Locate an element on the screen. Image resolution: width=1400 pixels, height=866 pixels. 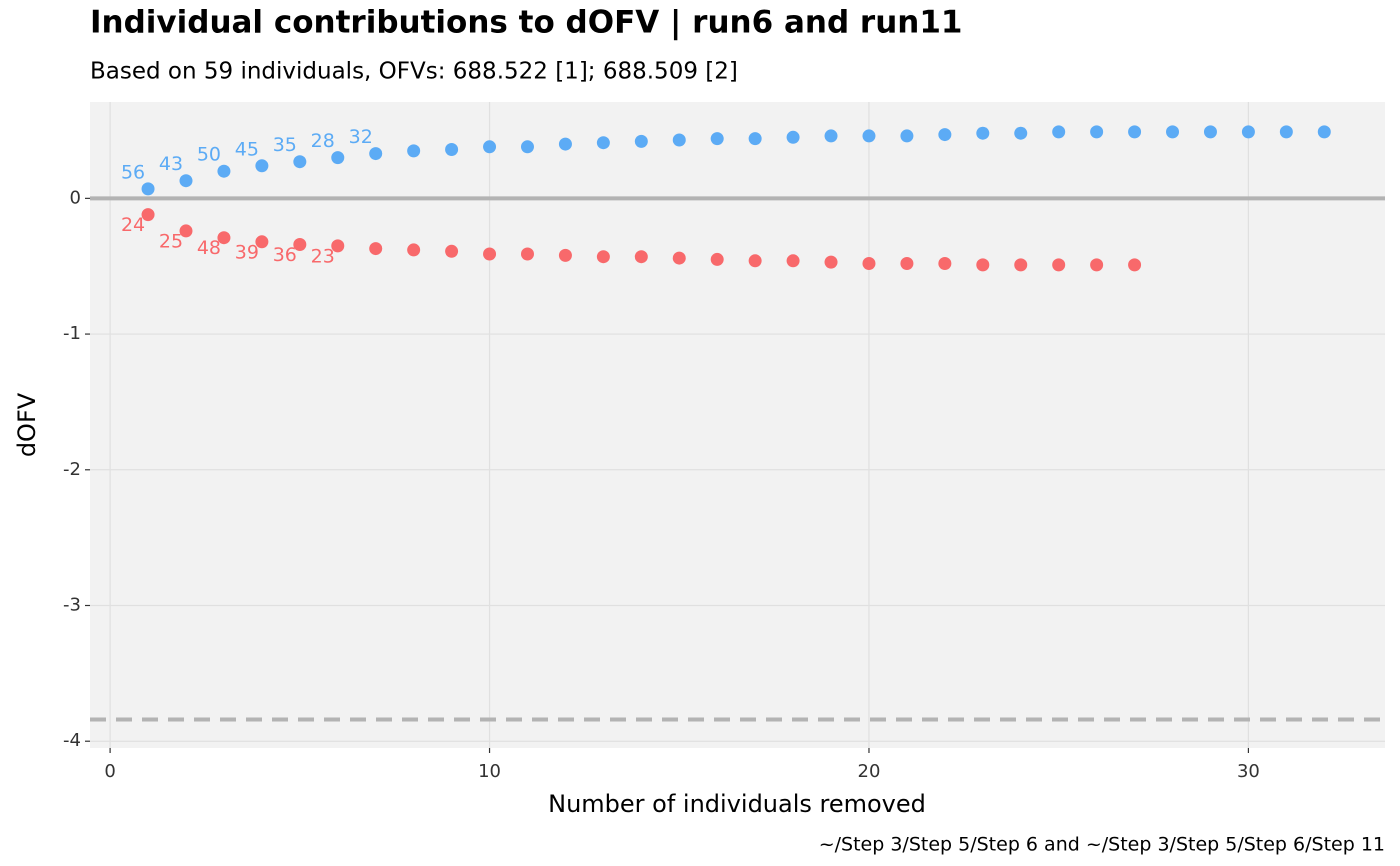
point-label: 48 is located at coordinates (209, 248).